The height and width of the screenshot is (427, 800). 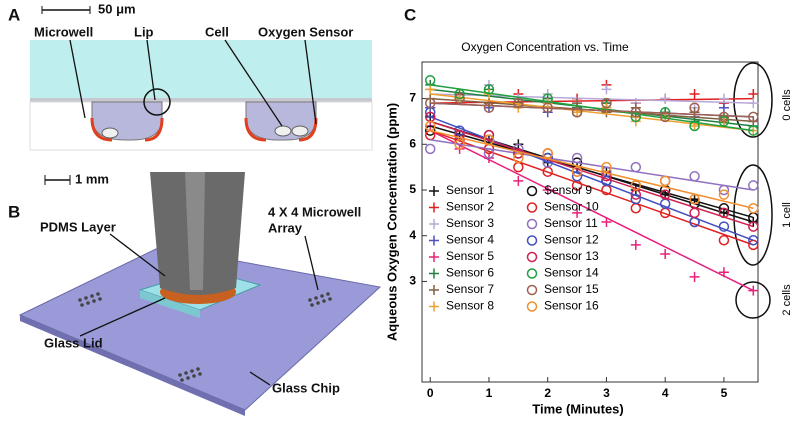 I want to click on x-tick-label: 3, so click(x=606, y=393).